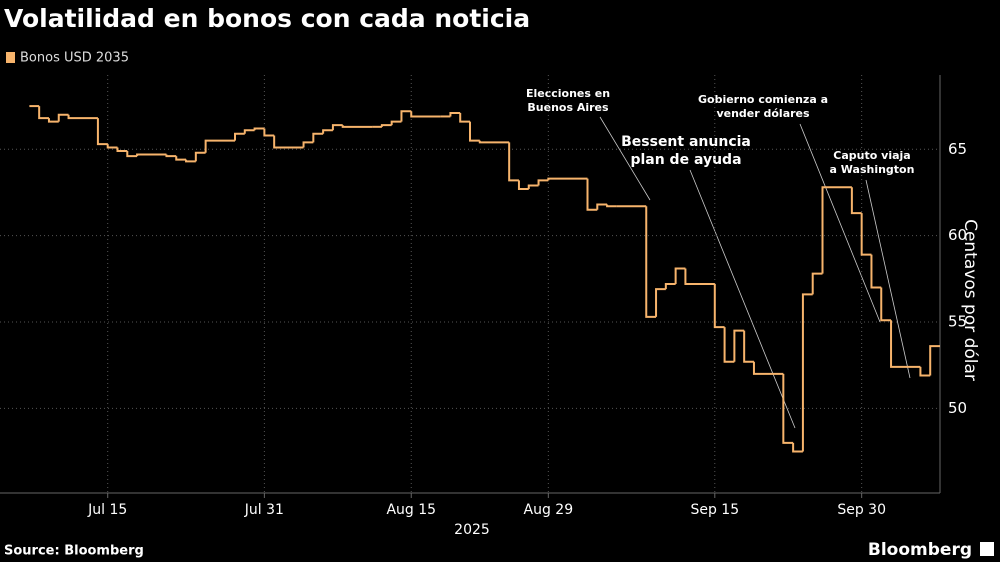  Describe the element at coordinates (10, 57) in the screenshot. I see `legend-swatch` at that location.